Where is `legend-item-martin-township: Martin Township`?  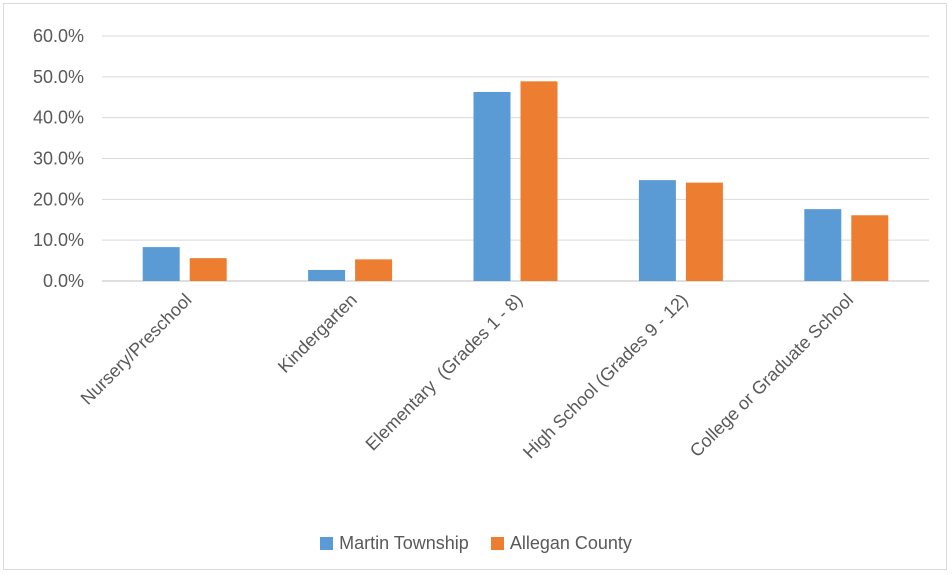 legend-item-martin-township: Martin Township is located at coordinates (394, 543).